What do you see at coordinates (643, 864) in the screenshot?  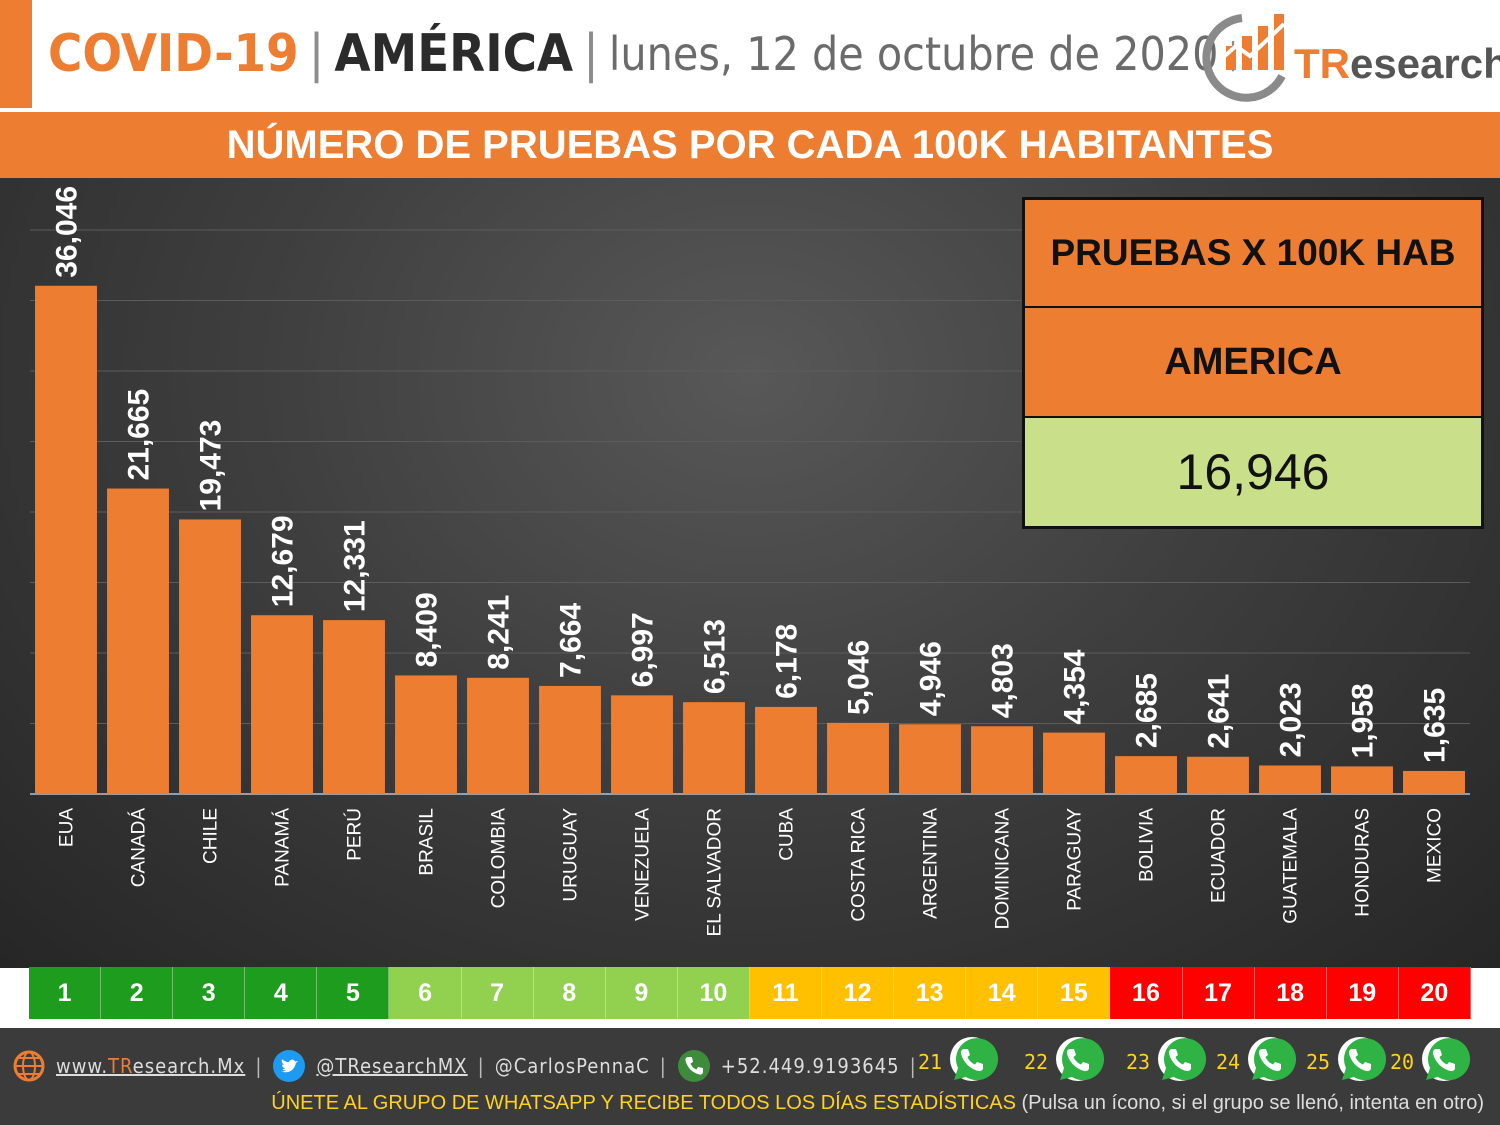 I see `category-label: VENEZUELA` at bounding box center [643, 864].